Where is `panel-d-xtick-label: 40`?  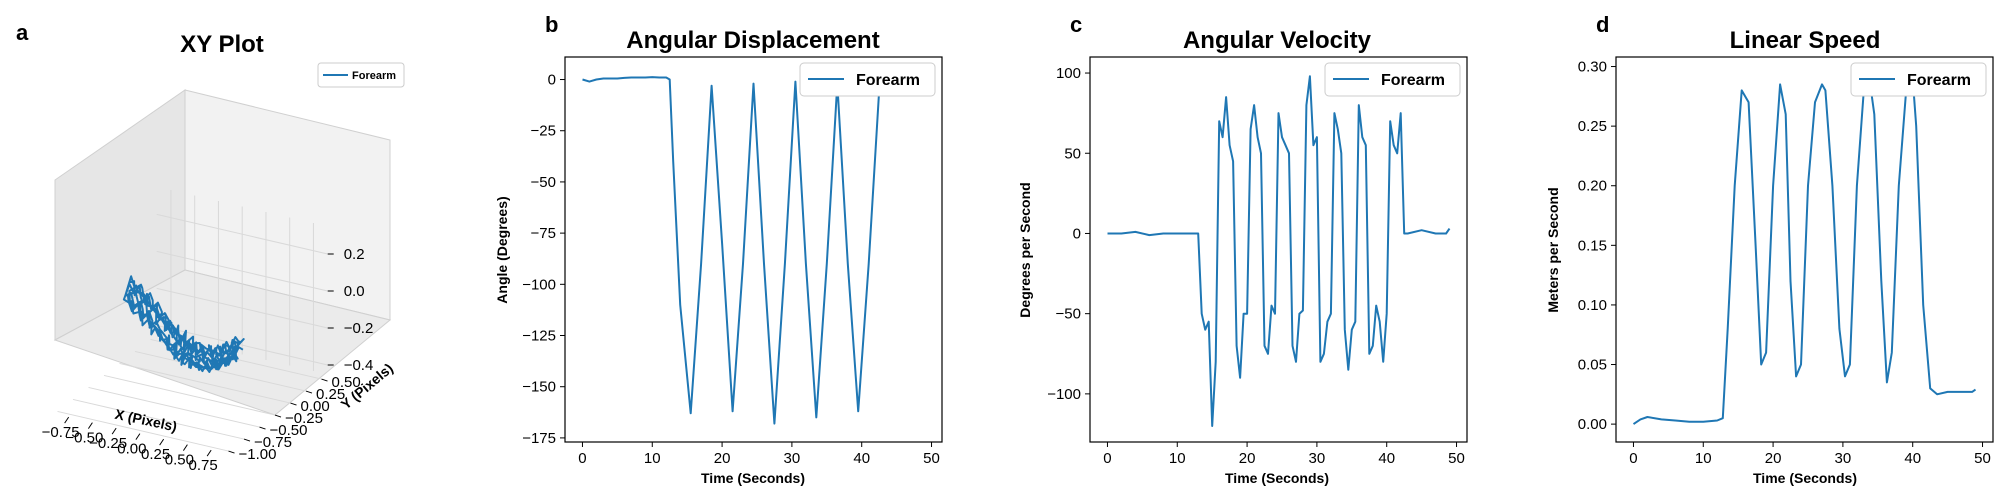 panel-d-xtick-label: 40 is located at coordinates (1912, 458).